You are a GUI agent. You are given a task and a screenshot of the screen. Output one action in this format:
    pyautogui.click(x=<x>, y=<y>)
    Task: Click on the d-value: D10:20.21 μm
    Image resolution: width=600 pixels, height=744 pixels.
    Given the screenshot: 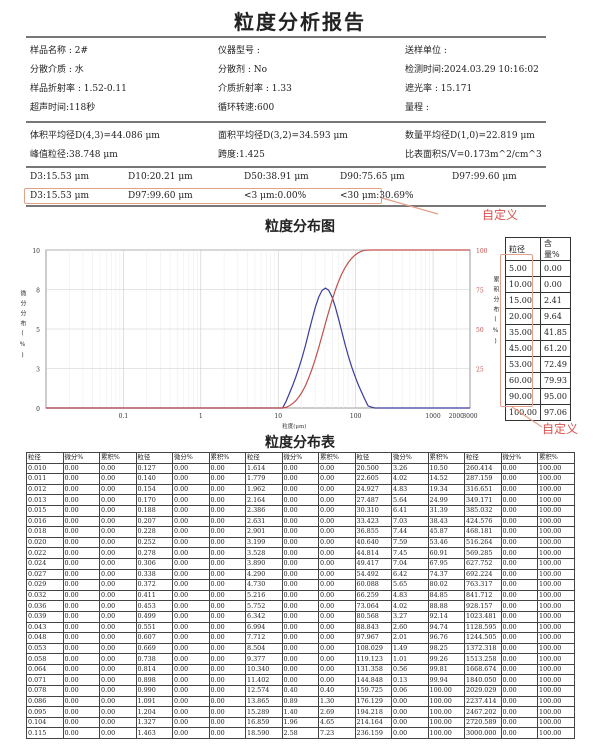 What is the action you would take?
    pyautogui.click(x=160, y=177)
    